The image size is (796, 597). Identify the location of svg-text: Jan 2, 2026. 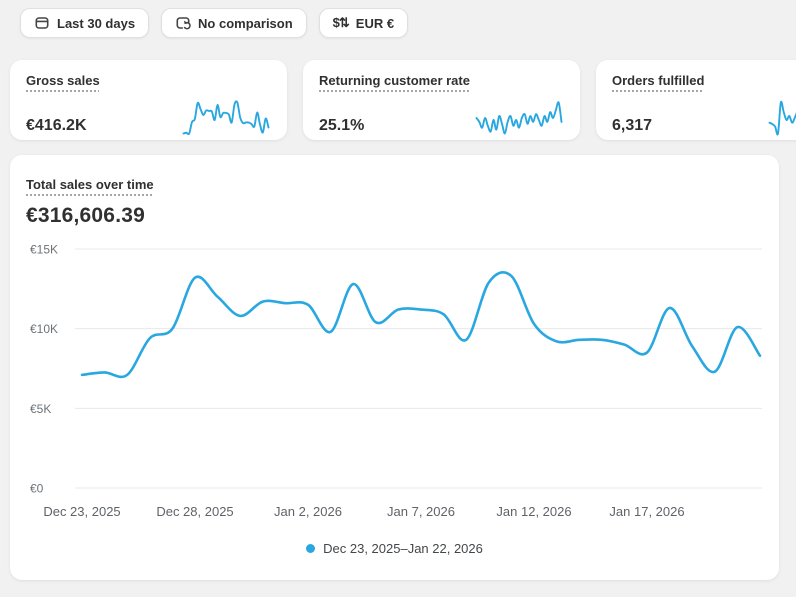
(308, 511).